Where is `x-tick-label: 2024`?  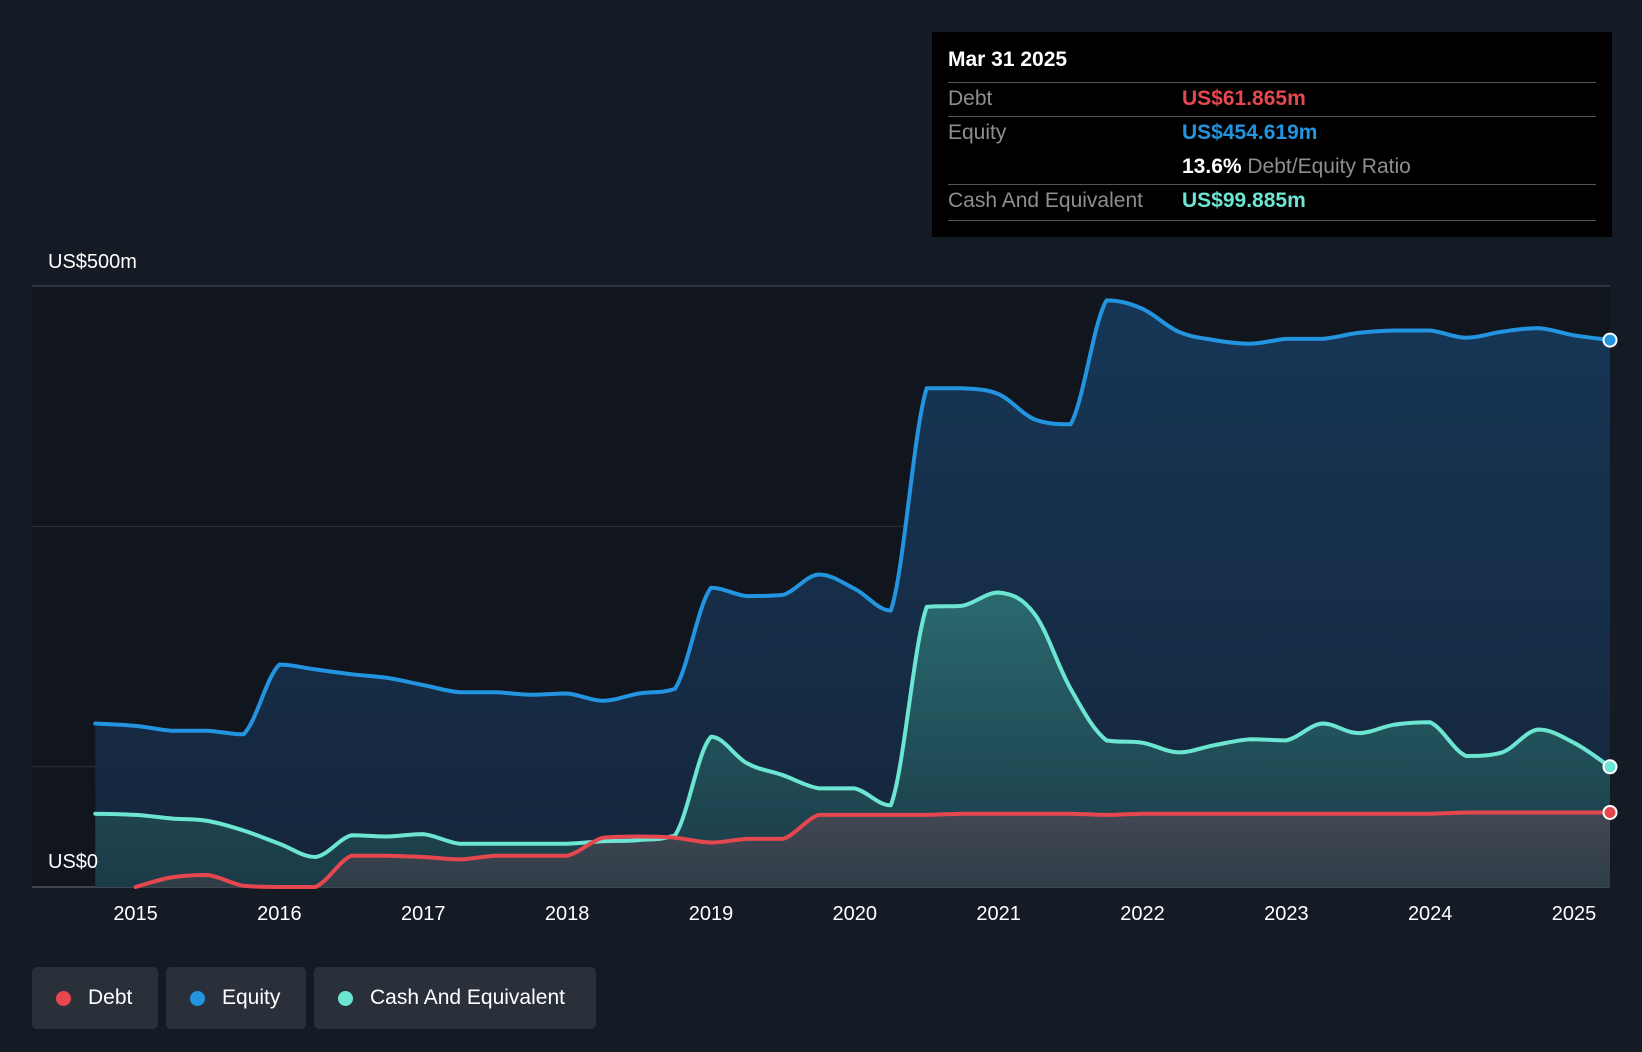
x-tick-label: 2024 is located at coordinates (1430, 914).